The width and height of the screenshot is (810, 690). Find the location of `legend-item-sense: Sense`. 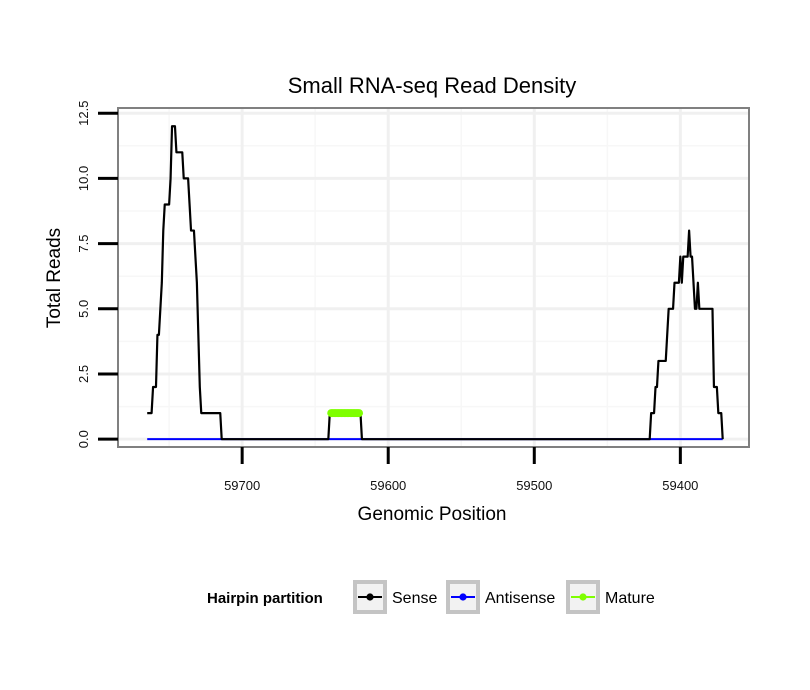

legend-item-sense: Sense is located at coordinates (395, 597).